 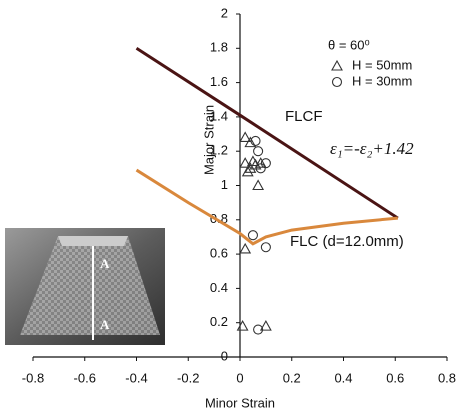 What do you see at coordinates (395, 377) in the screenshot?
I see `x-tick-label: 0.6` at bounding box center [395, 377].